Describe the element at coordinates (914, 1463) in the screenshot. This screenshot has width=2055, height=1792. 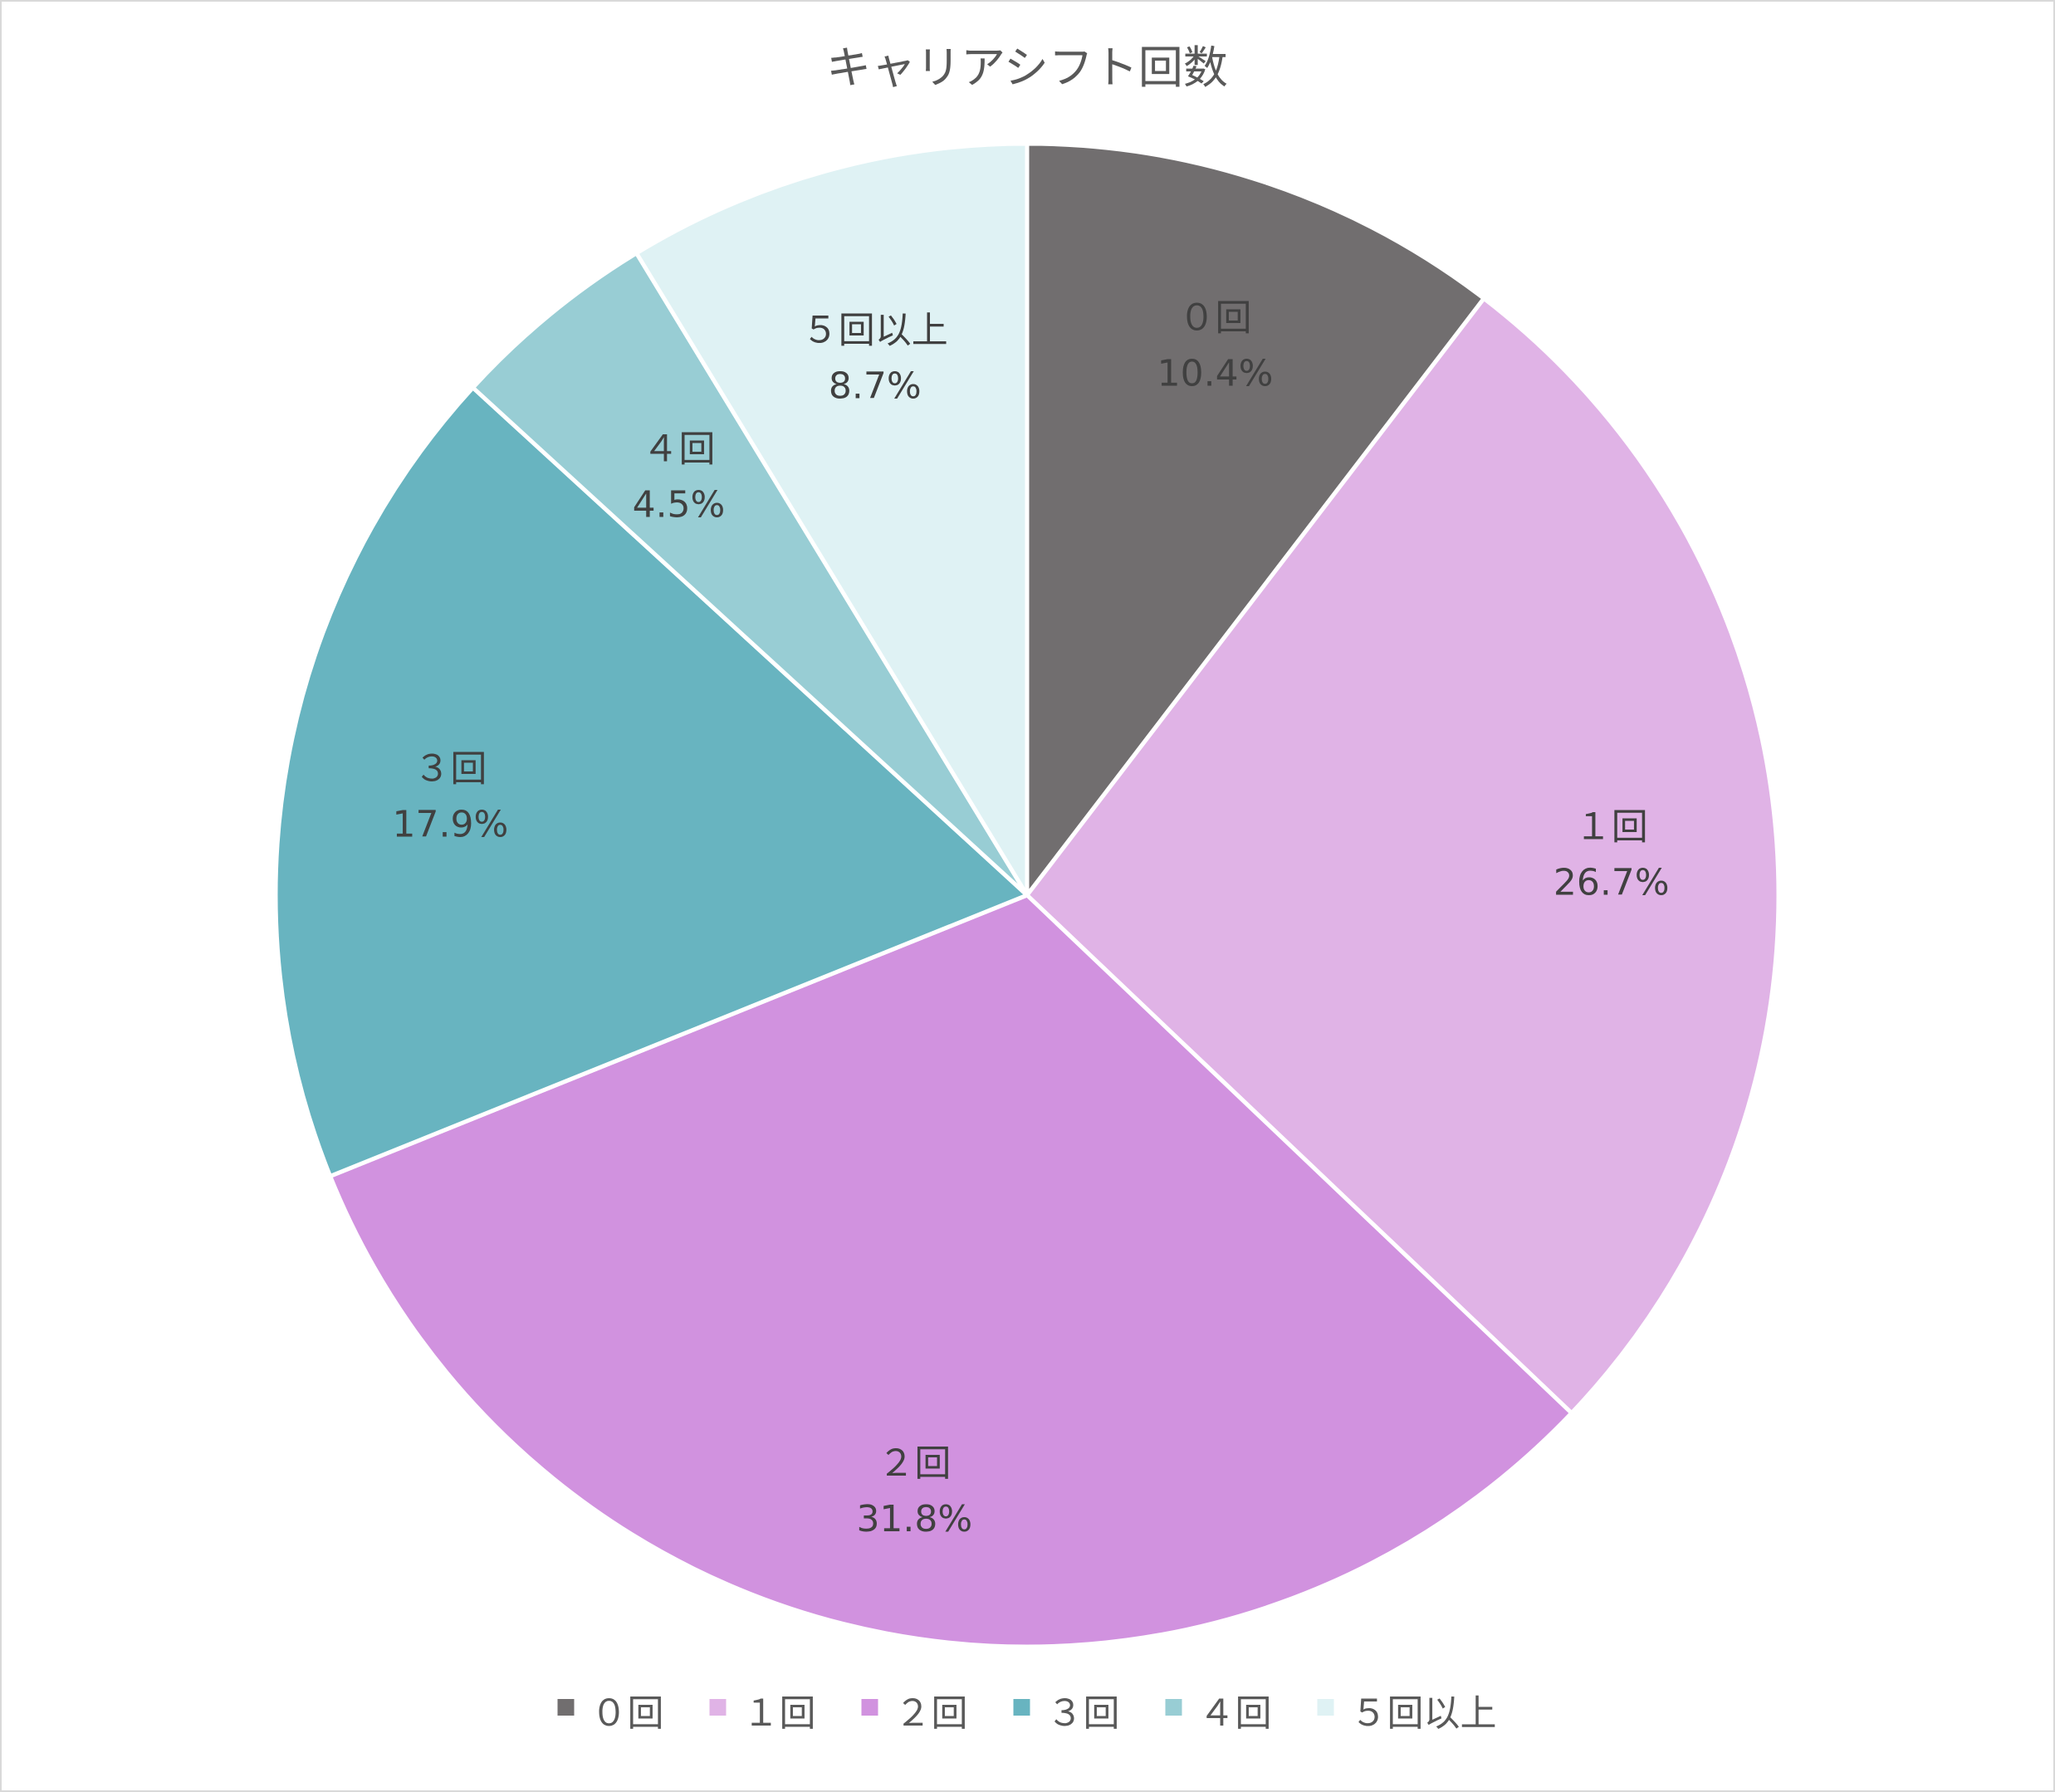
I see `slice-category-label: ２回` at that location.